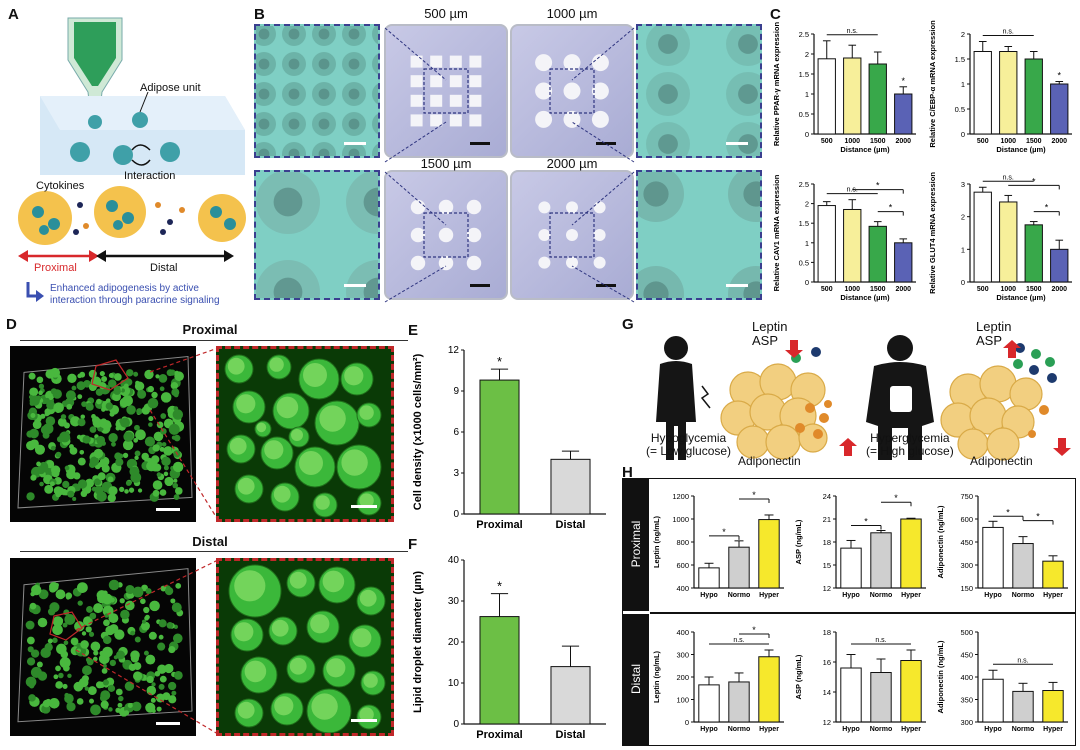  What do you see at coordinates (966, 632) in the screenshot?
I see `y-tick-label: 500` at bounding box center [966, 632].